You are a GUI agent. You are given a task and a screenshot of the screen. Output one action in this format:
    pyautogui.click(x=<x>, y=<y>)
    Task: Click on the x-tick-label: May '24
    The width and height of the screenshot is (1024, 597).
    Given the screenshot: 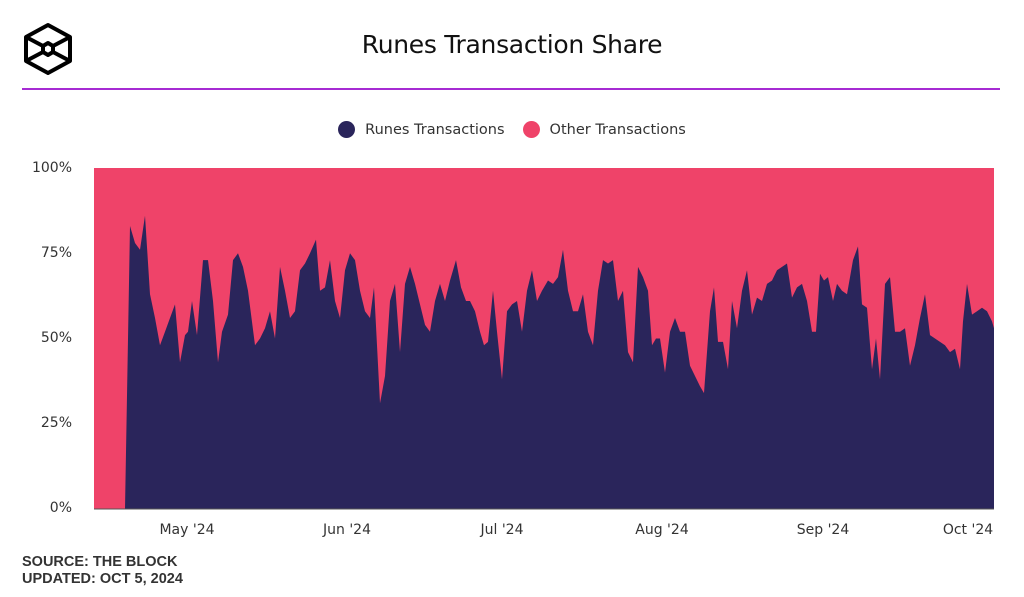 What is the action you would take?
    pyautogui.click(x=187, y=530)
    